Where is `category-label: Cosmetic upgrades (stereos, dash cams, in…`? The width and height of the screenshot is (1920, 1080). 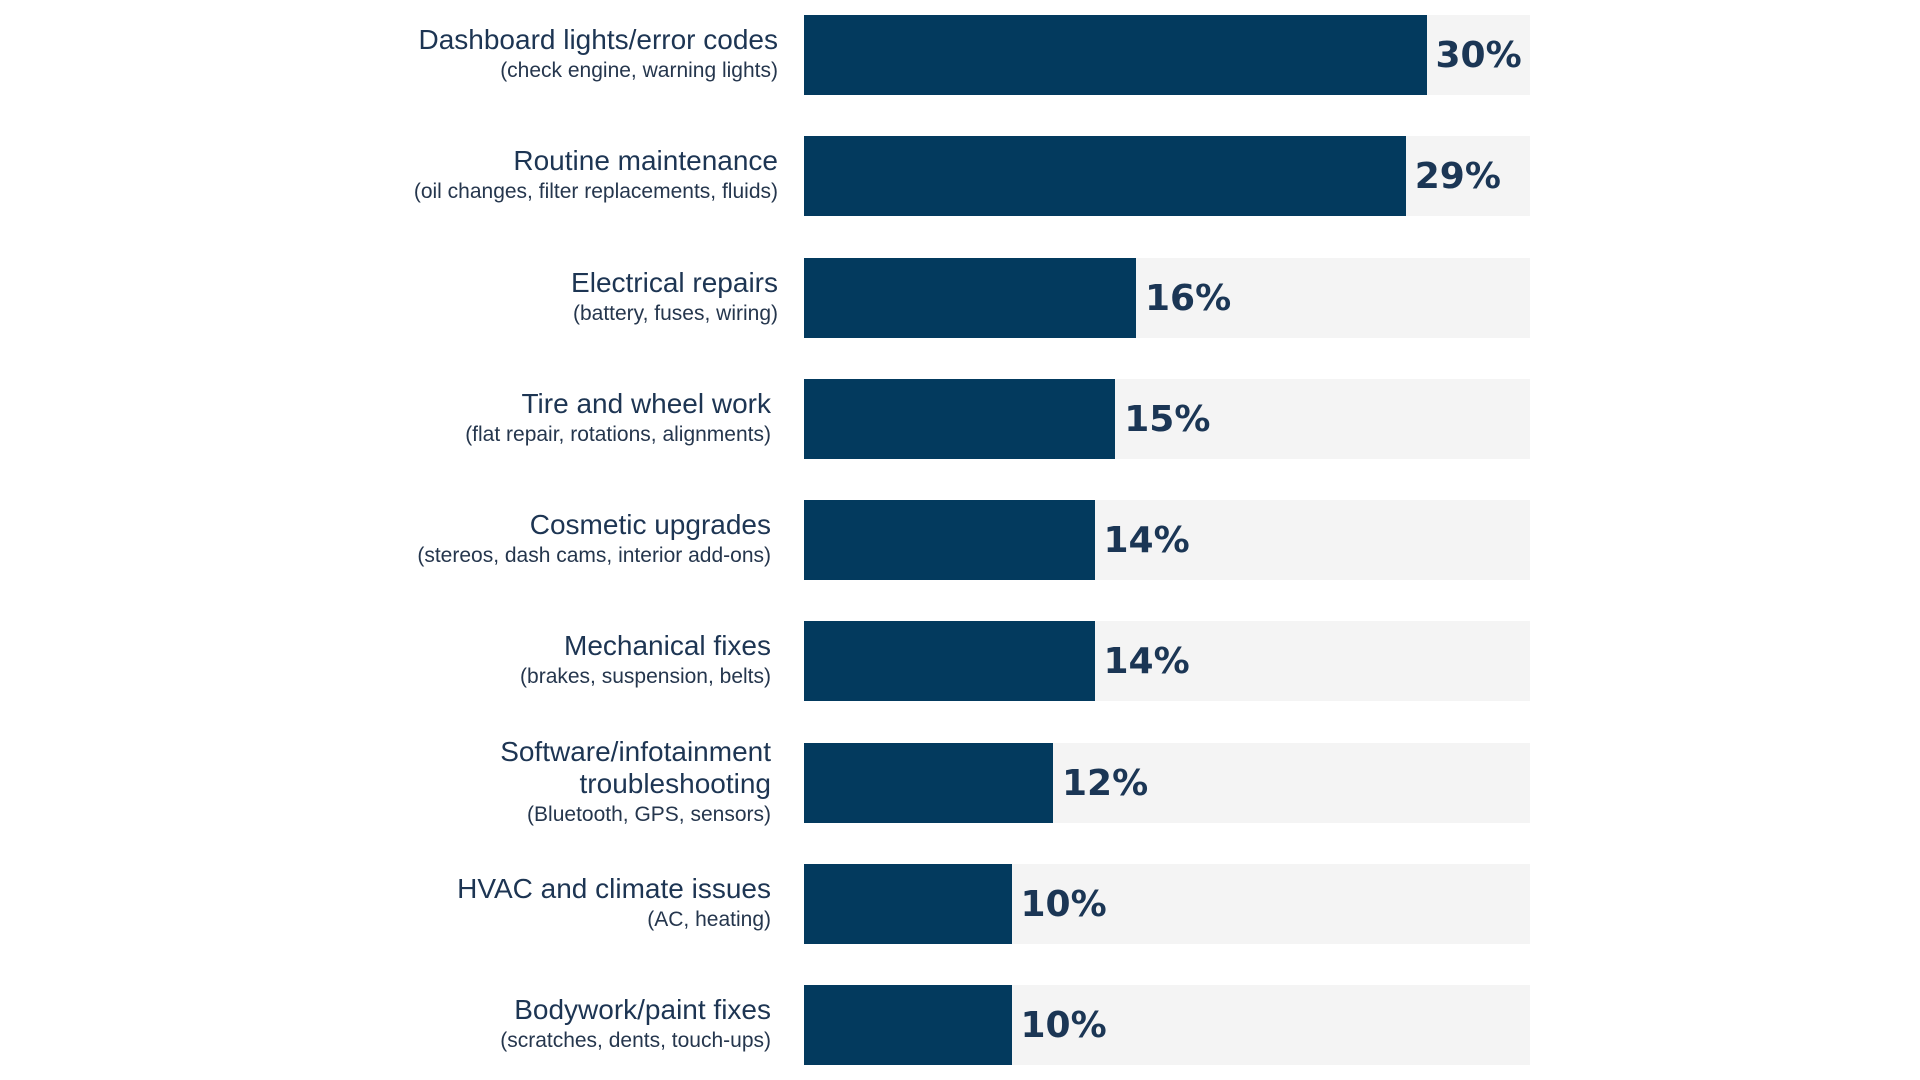 category-label: Cosmetic upgrades (stereos, dash cams, in… is located at coordinates (594, 540).